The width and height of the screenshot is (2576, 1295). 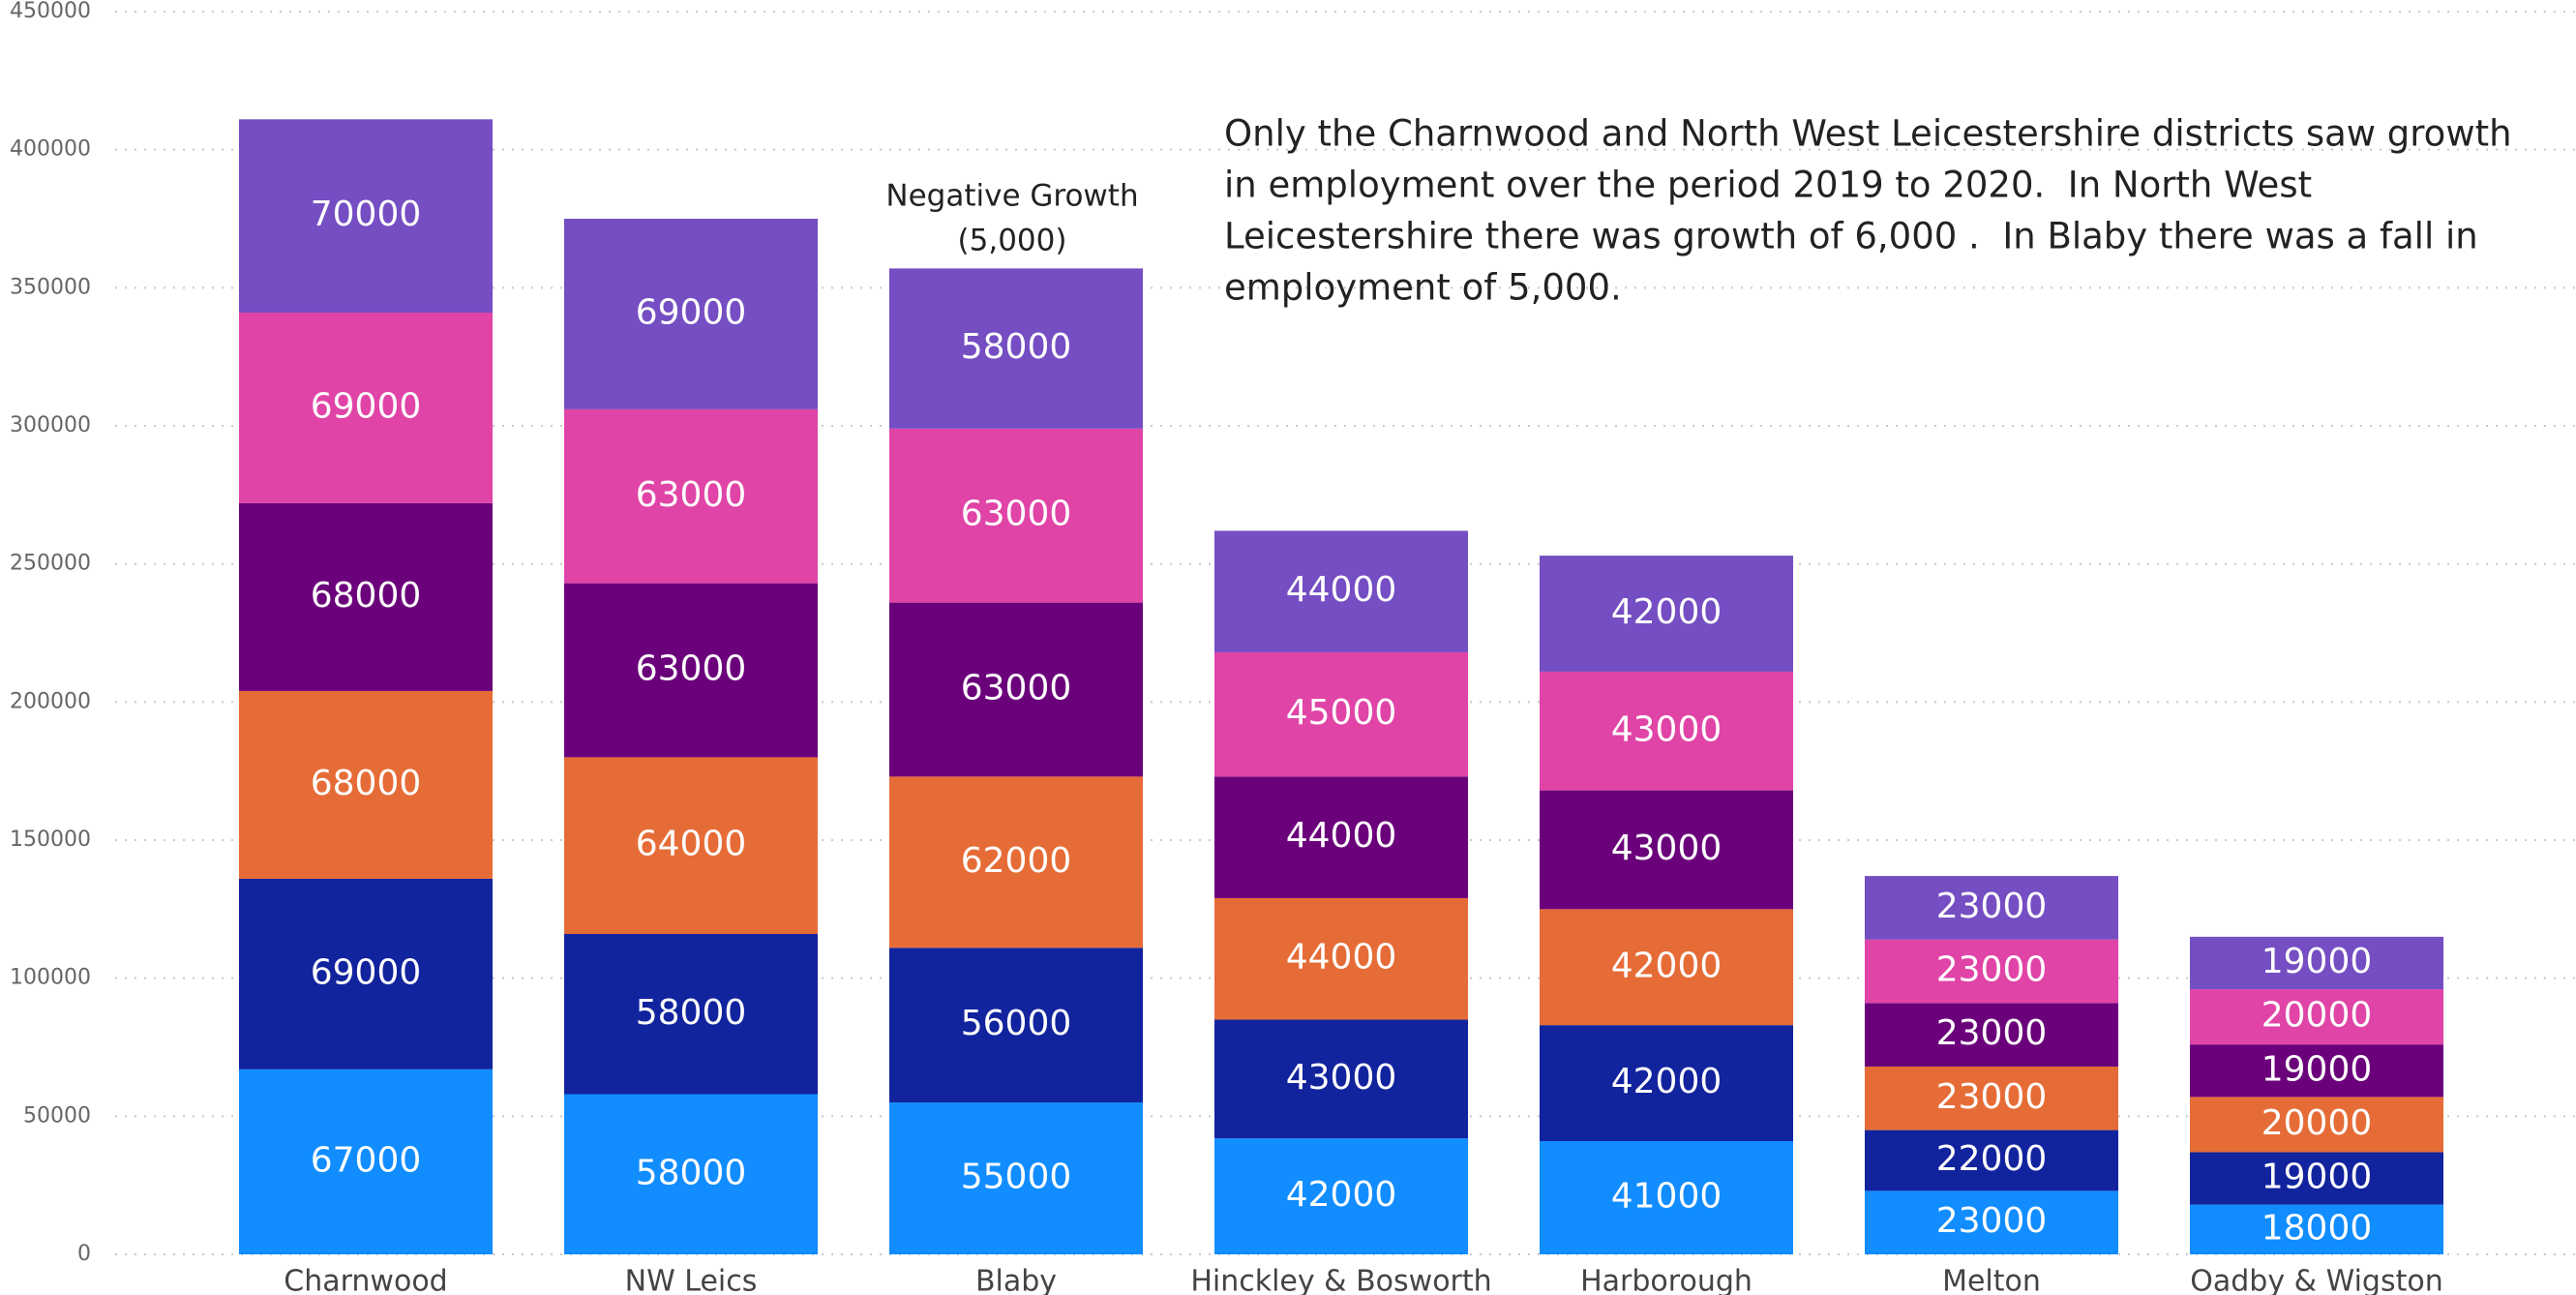 What do you see at coordinates (1666, 1280) in the screenshot?
I see `x-tick-label: Harborough` at bounding box center [1666, 1280].